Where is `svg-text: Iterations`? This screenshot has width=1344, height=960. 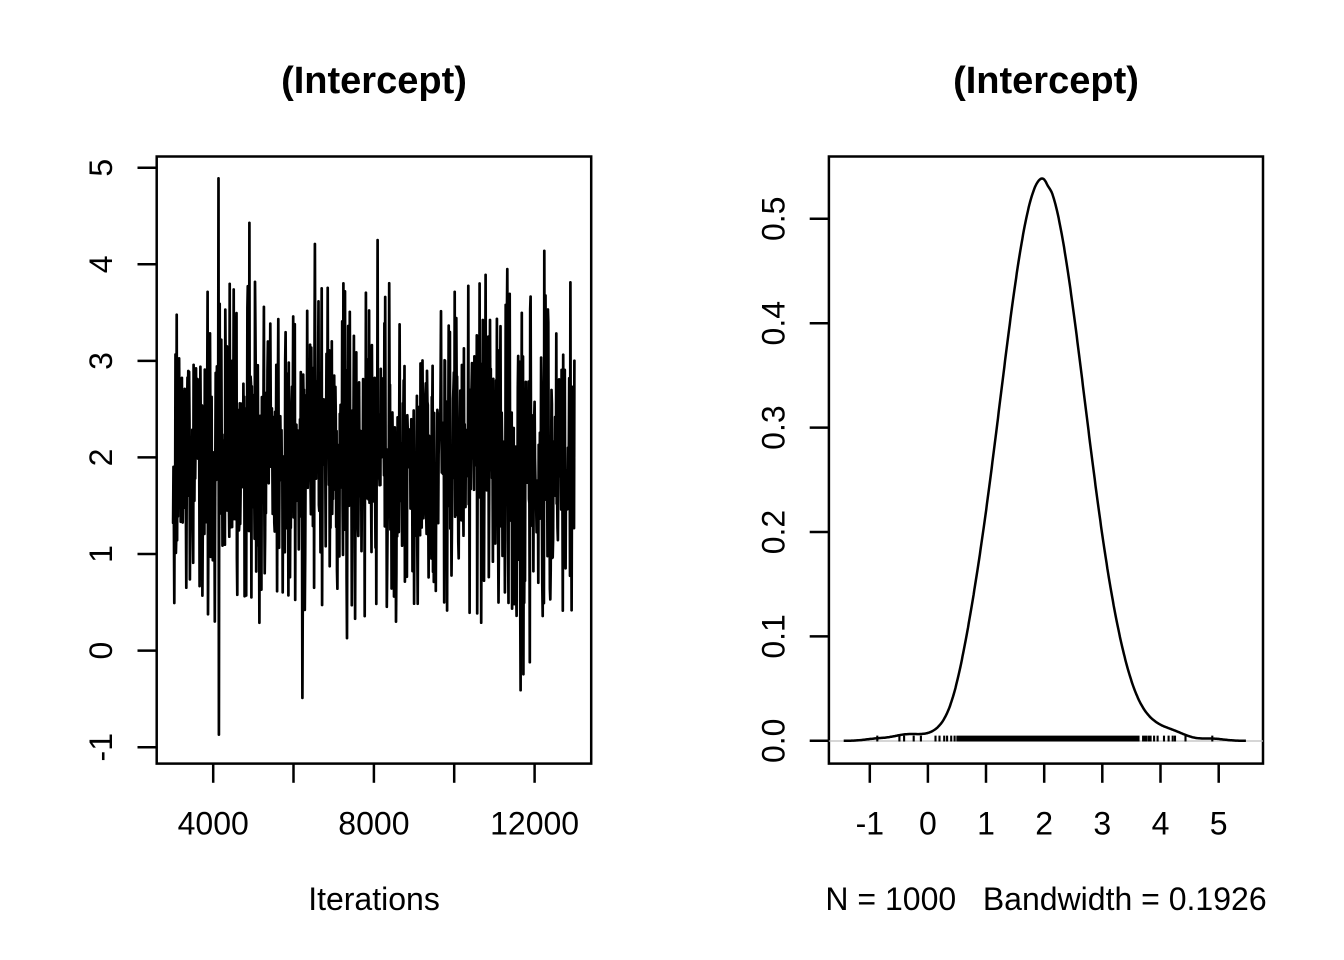
svg-text: Iterations is located at coordinates (374, 899).